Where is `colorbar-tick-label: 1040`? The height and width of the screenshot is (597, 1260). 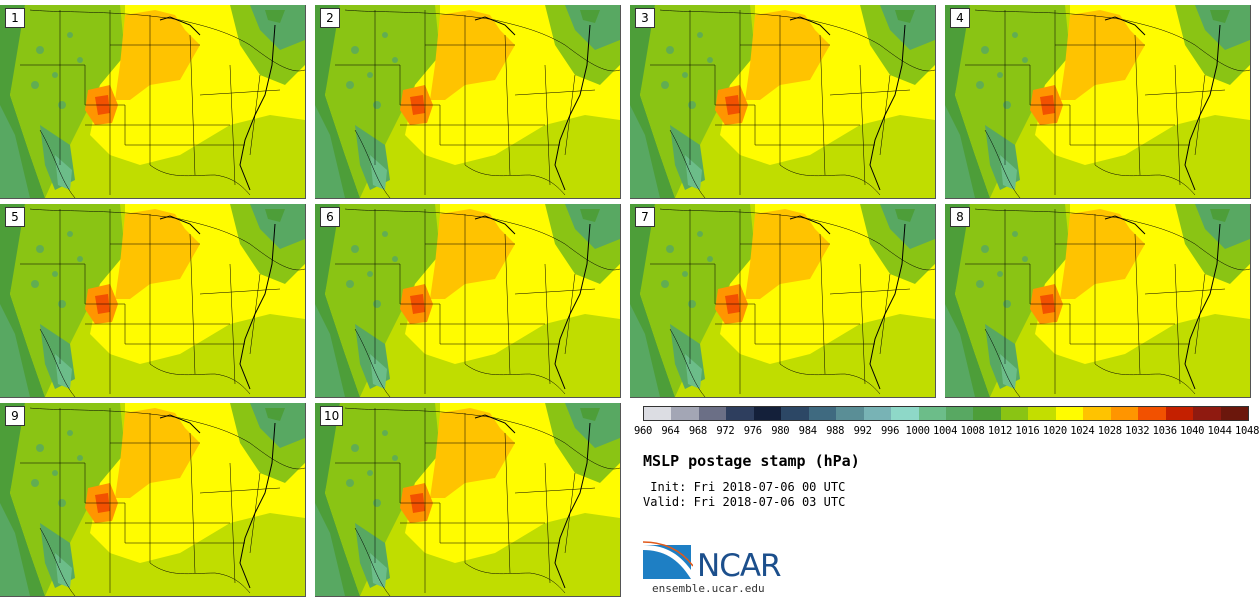 colorbar-tick-label: 1040 is located at coordinates (1192, 431).